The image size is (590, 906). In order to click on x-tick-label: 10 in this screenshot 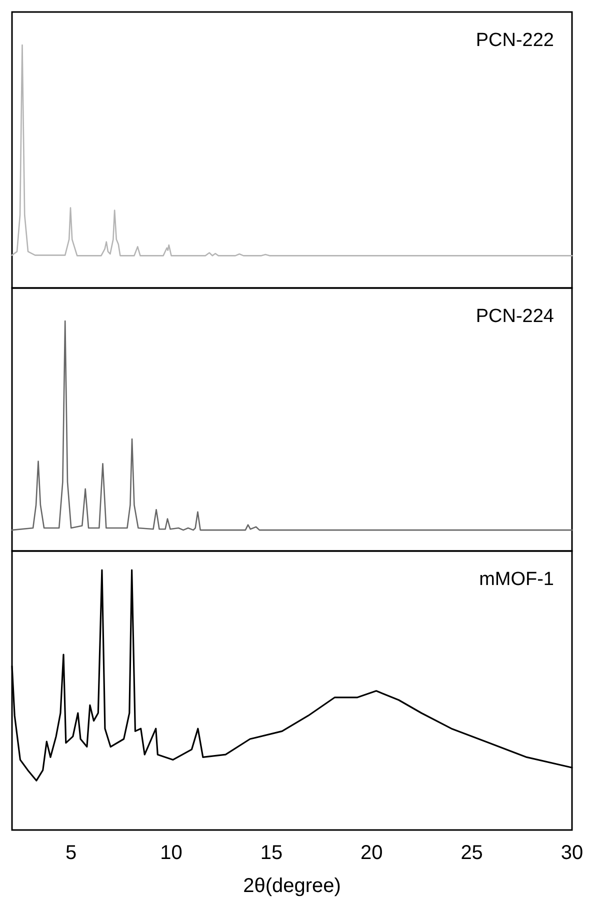, I will do `click(171, 853)`.